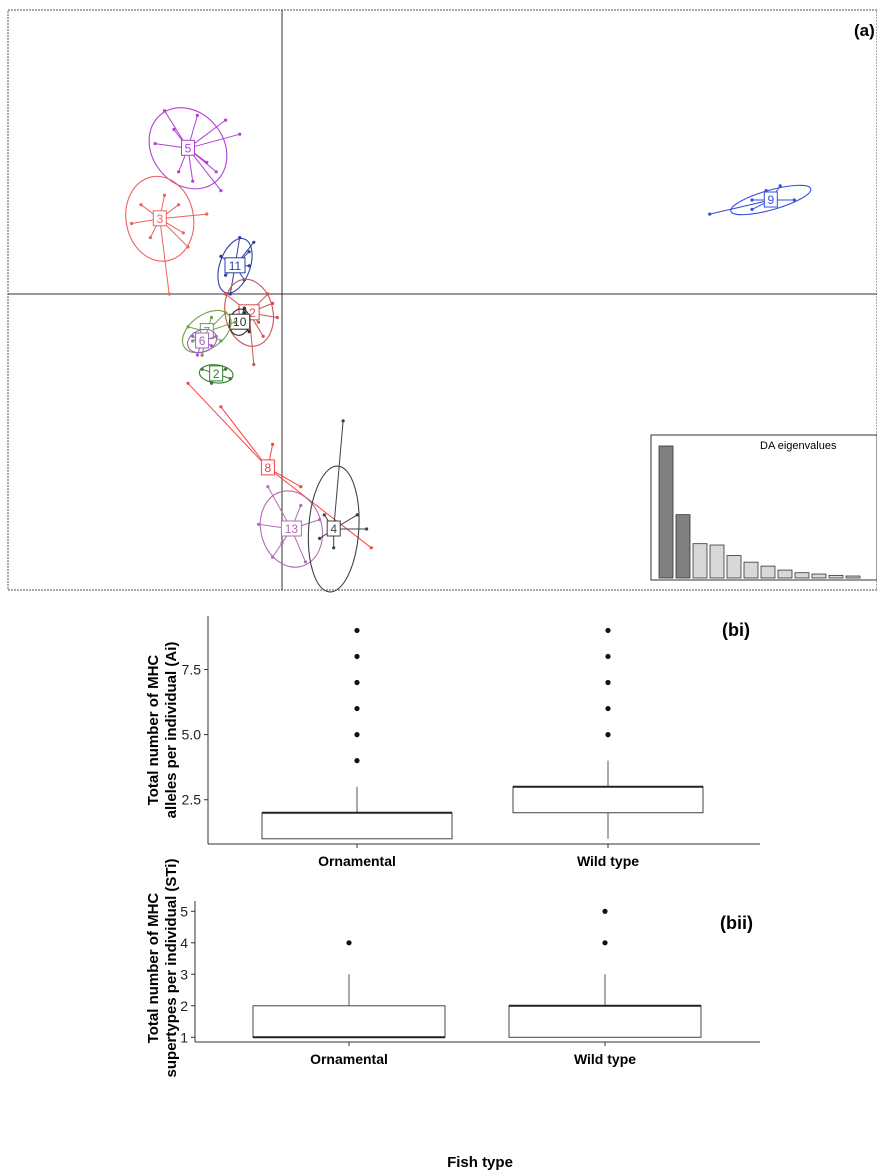  What do you see at coordinates (184, 974) in the screenshot?
I see `y-tick-label: 3` at bounding box center [184, 974].